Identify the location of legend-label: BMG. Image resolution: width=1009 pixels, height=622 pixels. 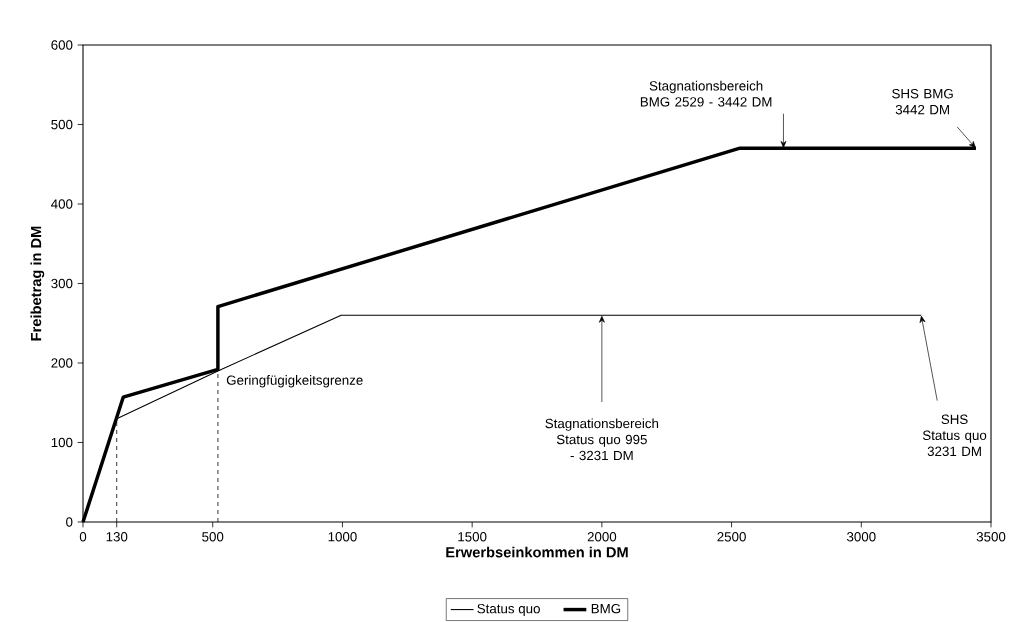
(606, 608).